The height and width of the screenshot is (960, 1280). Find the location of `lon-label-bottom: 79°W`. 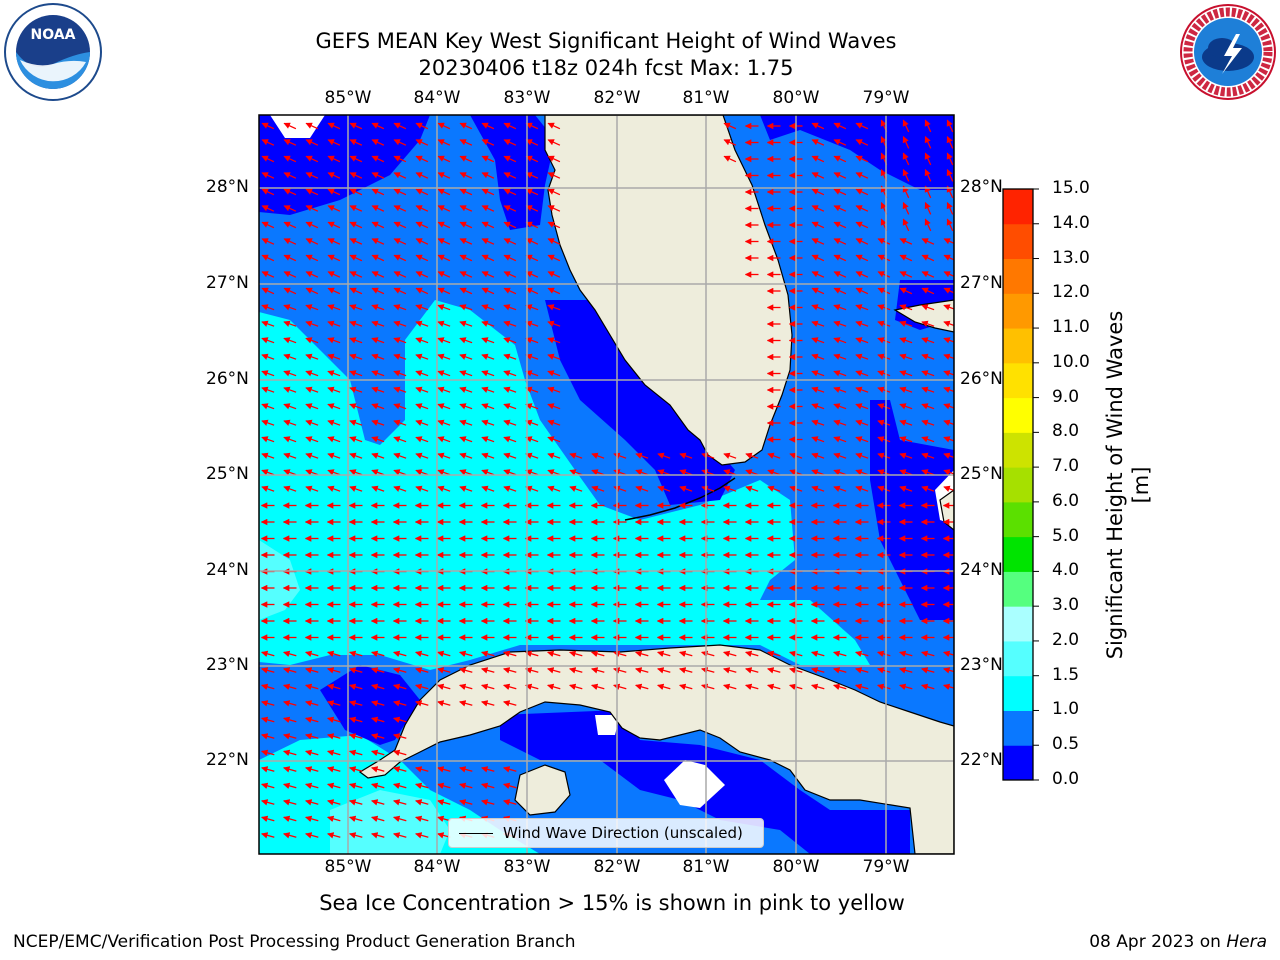

lon-label-bottom: 79°W is located at coordinates (886, 867).